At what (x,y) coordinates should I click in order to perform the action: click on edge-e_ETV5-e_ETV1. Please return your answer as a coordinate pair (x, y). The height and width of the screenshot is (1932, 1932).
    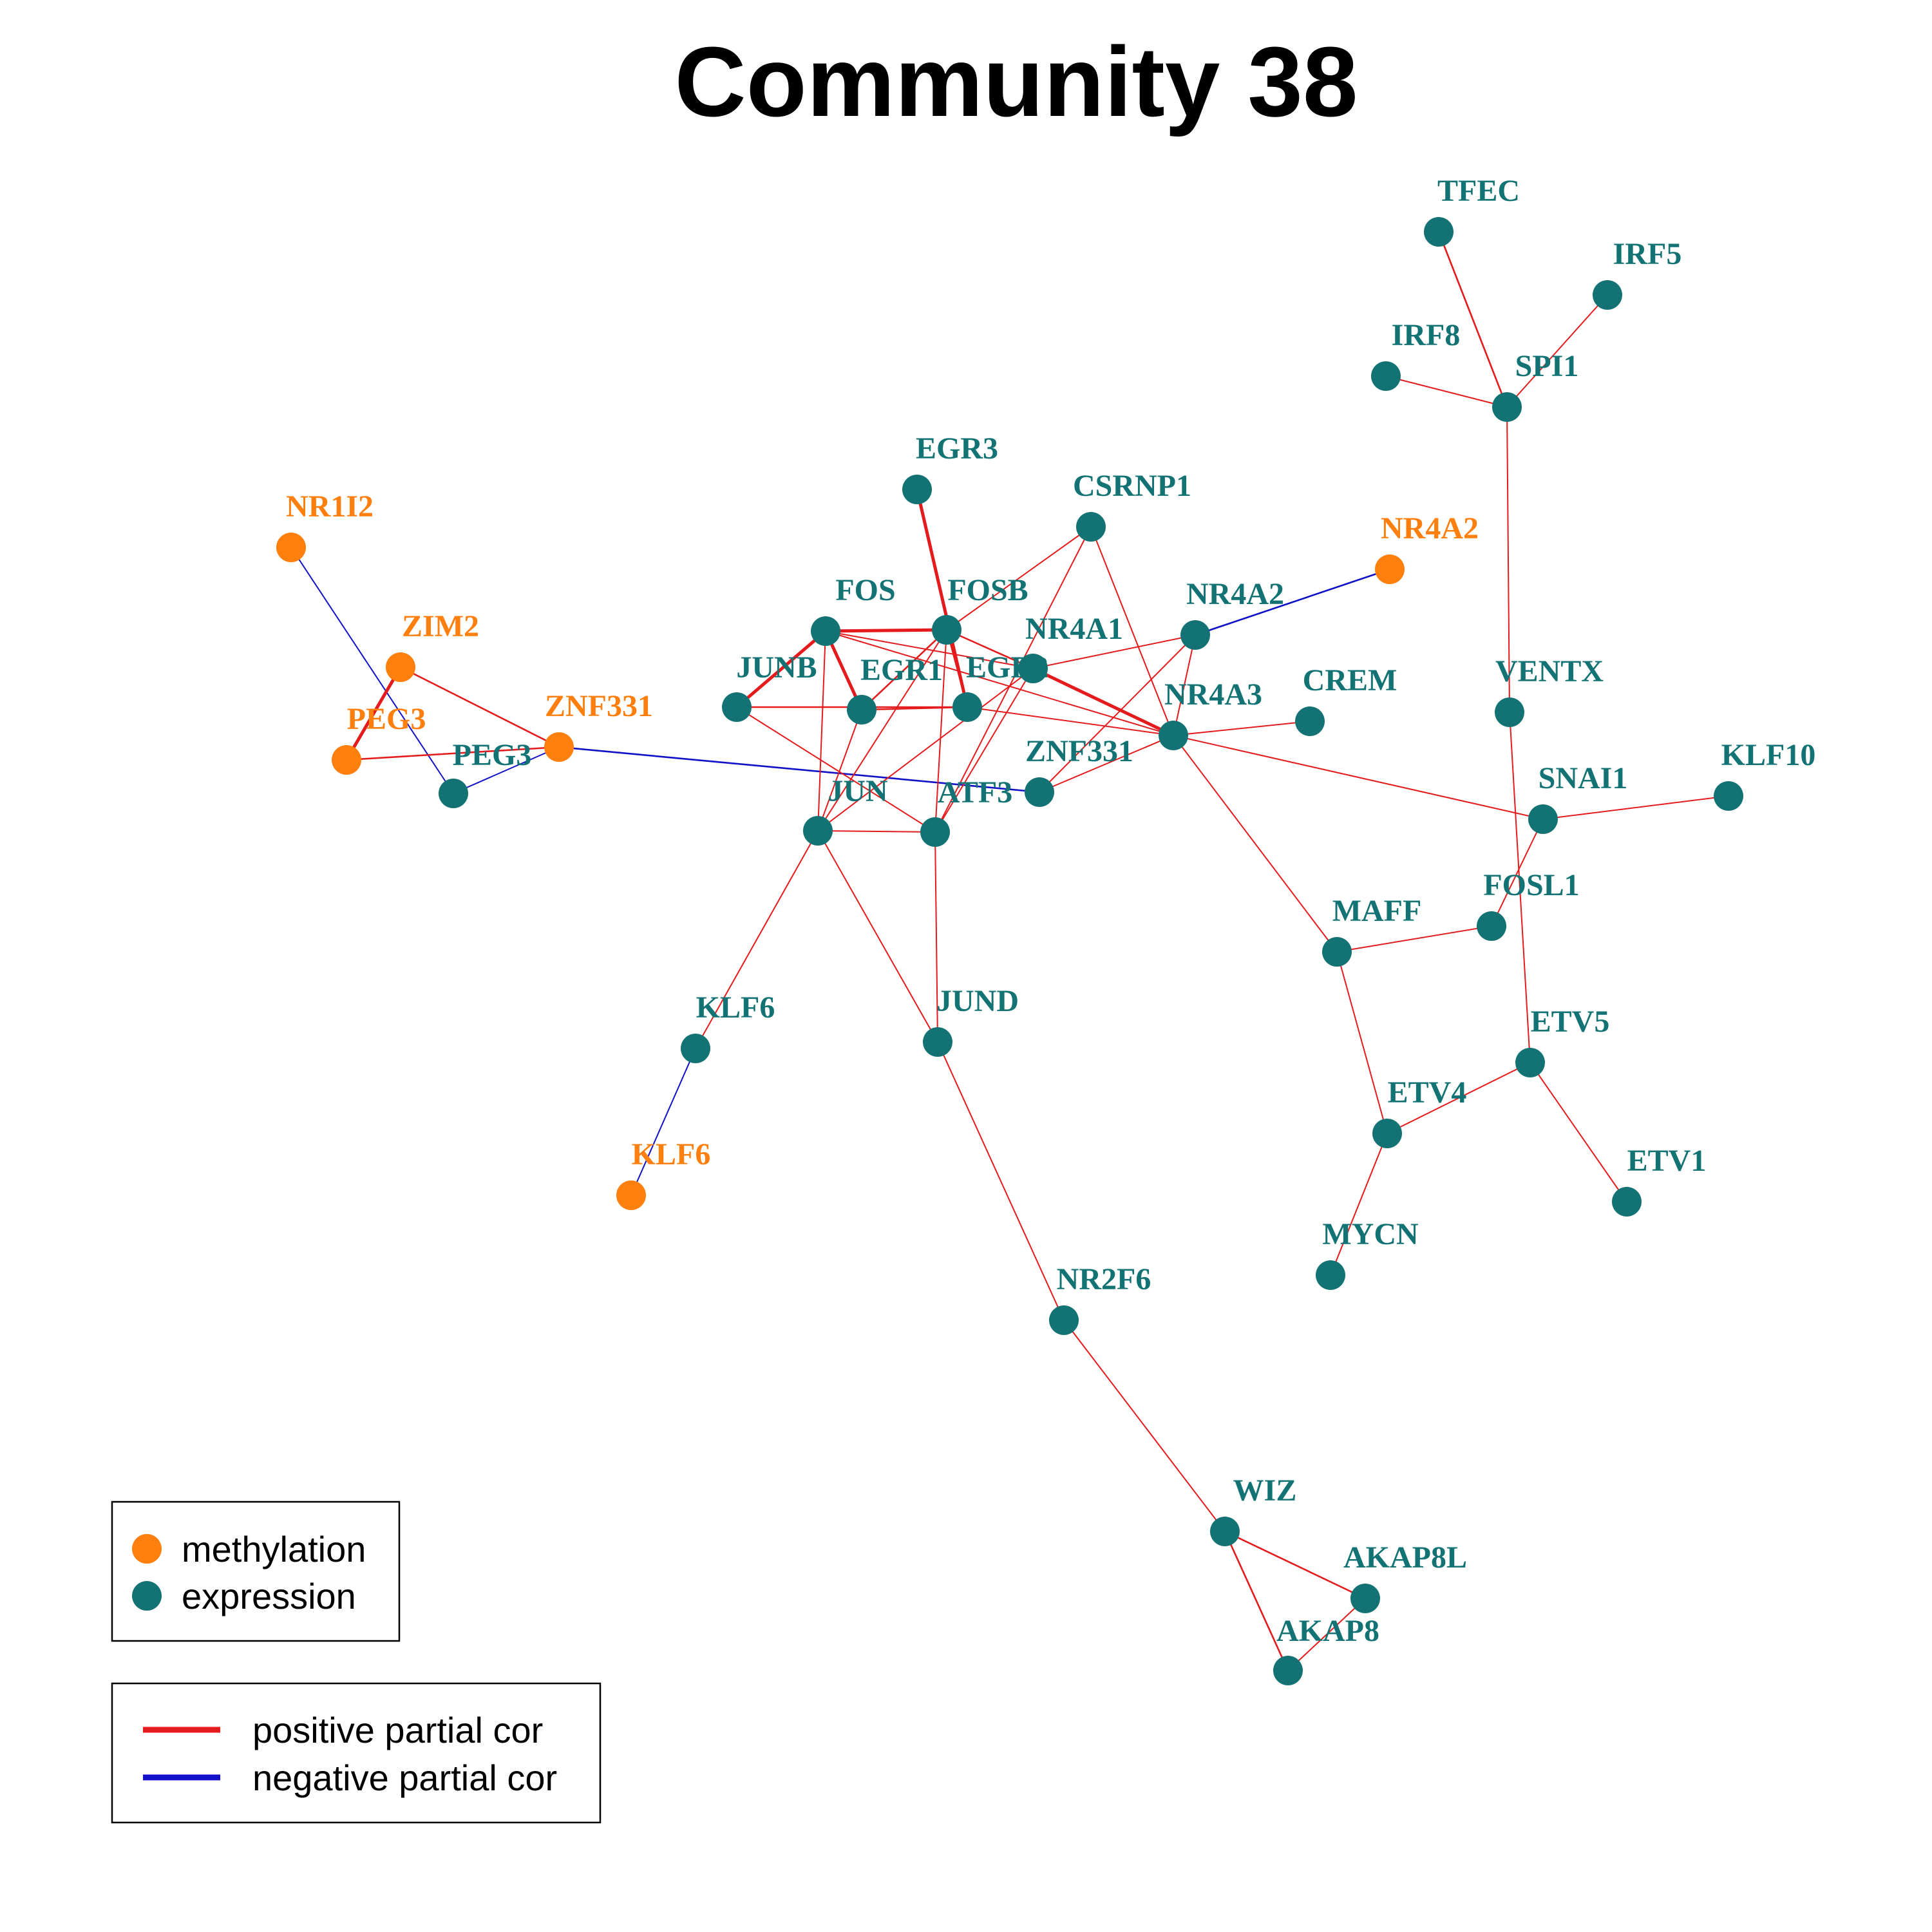
    Looking at the image, I should click on (1578, 1132).